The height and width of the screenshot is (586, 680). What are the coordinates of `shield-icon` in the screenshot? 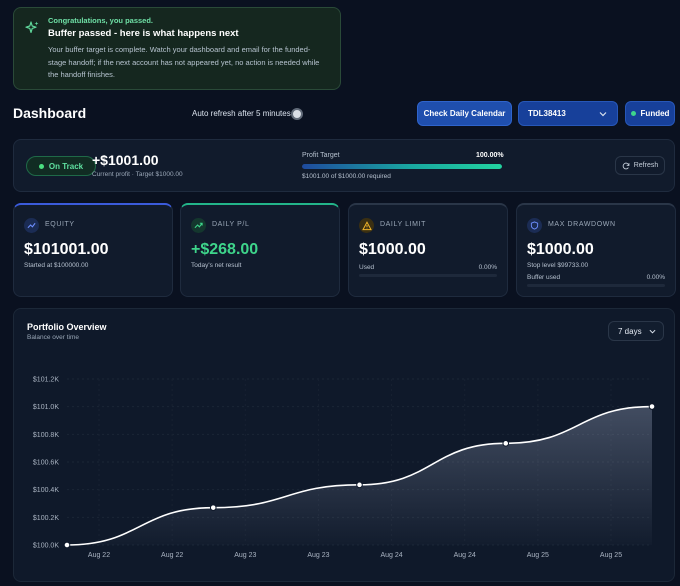 It's located at (534, 225).